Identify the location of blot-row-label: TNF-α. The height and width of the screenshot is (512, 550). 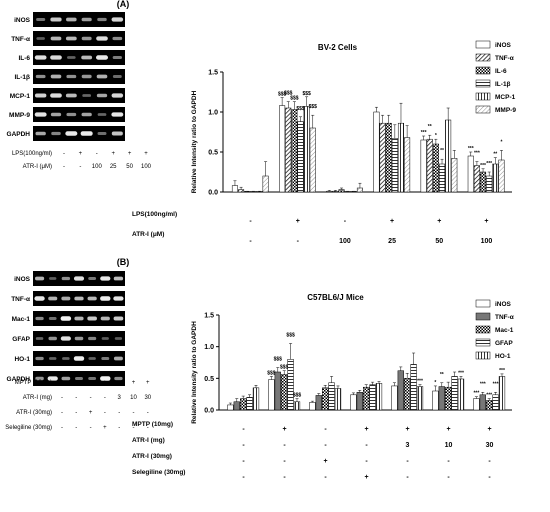
(20, 39).